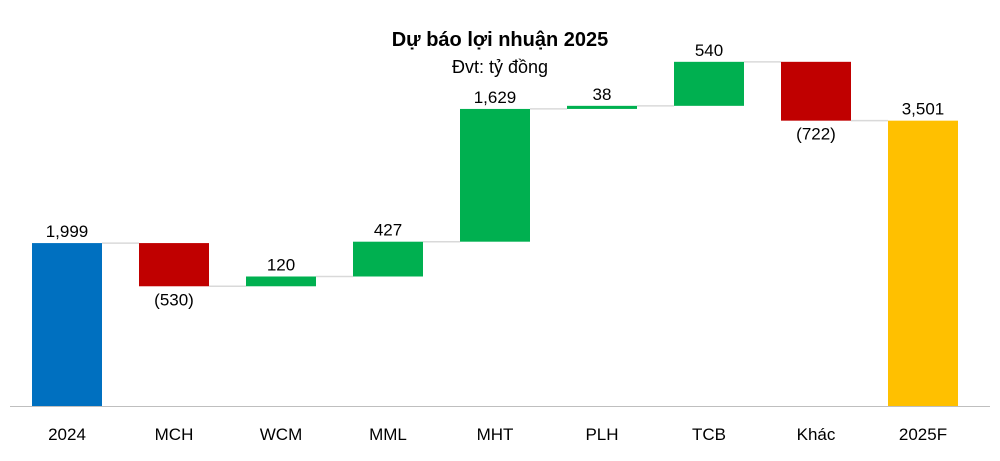 This screenshot has height=461, width=1000. What do you see at coordinates (816, 134) in the screenshot?
I see `value-label-khác: (722)` at bounding box center [816, 134].